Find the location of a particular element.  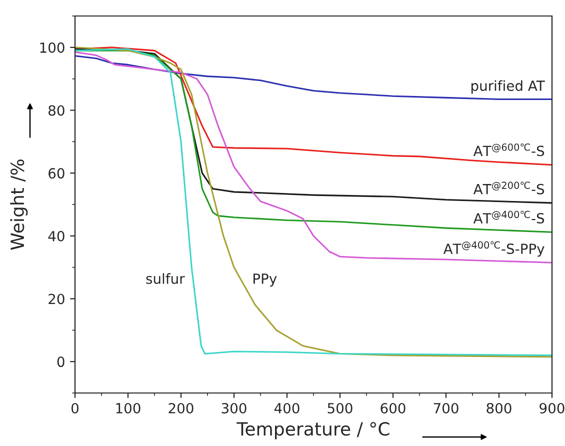

x-tick-label: 300 is located at coordinates (234, 408).